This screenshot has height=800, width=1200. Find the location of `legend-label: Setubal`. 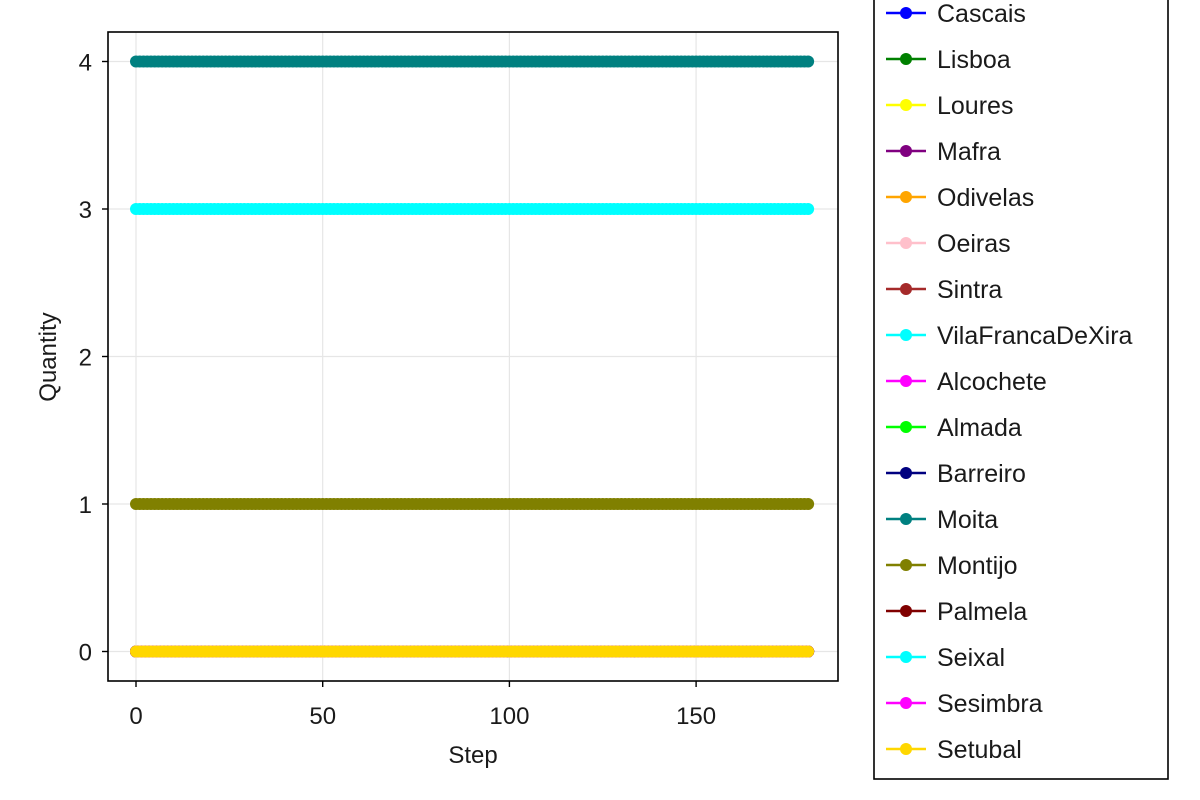

legend-label: Setubal is located at coordinates (979, 750).